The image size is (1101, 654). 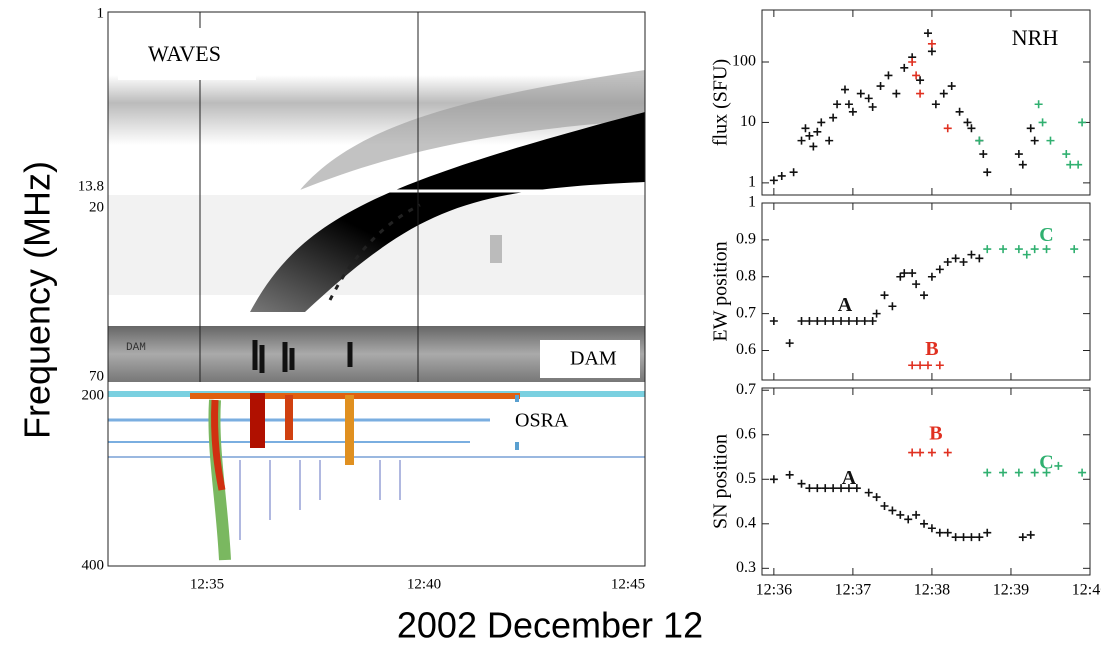 I want to click on y-tick-label: 200, so click(x=93, y=395).